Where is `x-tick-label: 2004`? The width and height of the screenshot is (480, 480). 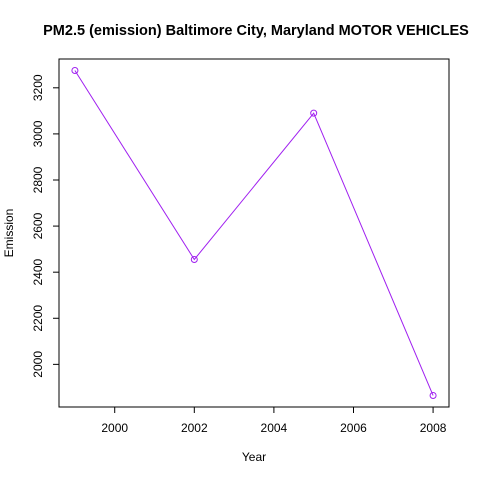 x-tick-label: 2004 is located at coordinates (274, 428).